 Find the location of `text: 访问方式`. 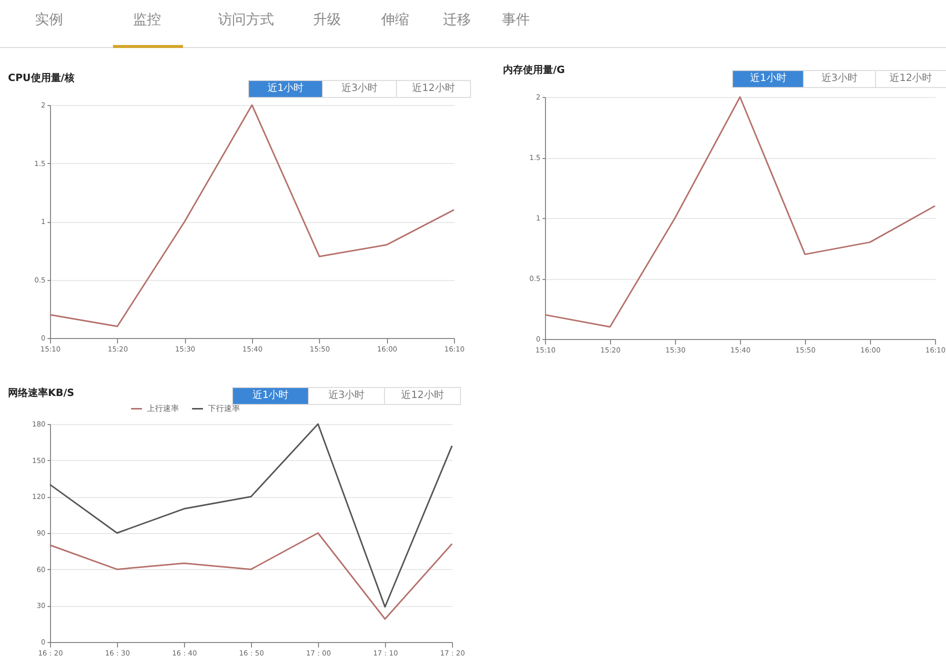

text: 访问方式 is located at coordinates (246, 20).